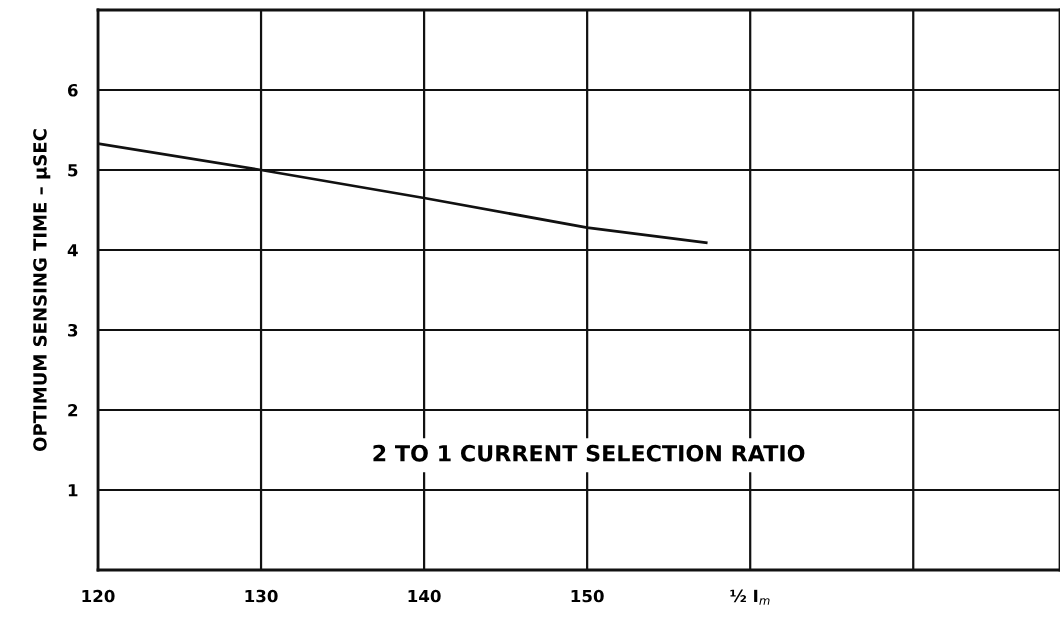  What do you see at coordinates (589, 453) in the screenshot?
I see `annotation: 2 TO 1 CURRENT SELECTION RATIO` at bounding box center [589, 453].